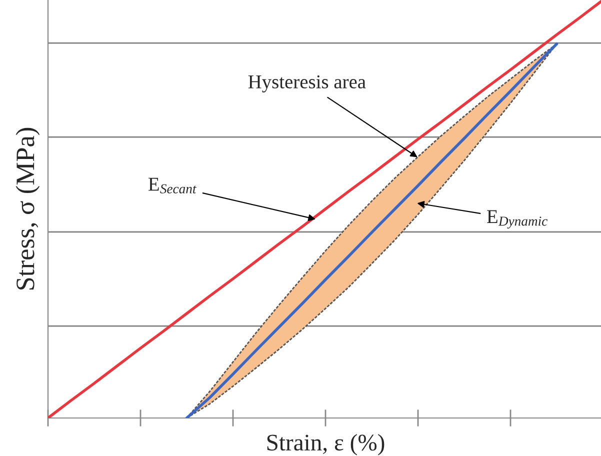 This screenshot has height=456, width=601. What do you see at coordinates (517, 219) in the screenshot?
I see `annotation: E$_{Dynamic}$` at bounding box center [517, 219].